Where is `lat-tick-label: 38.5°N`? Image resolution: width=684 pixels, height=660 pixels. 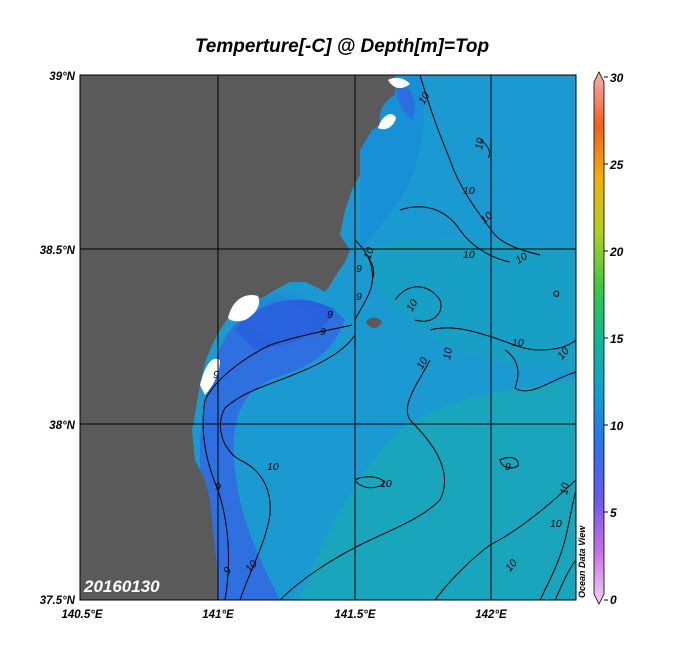
lat-tick-label: 38.5°N is located at coordinates (58, 251).